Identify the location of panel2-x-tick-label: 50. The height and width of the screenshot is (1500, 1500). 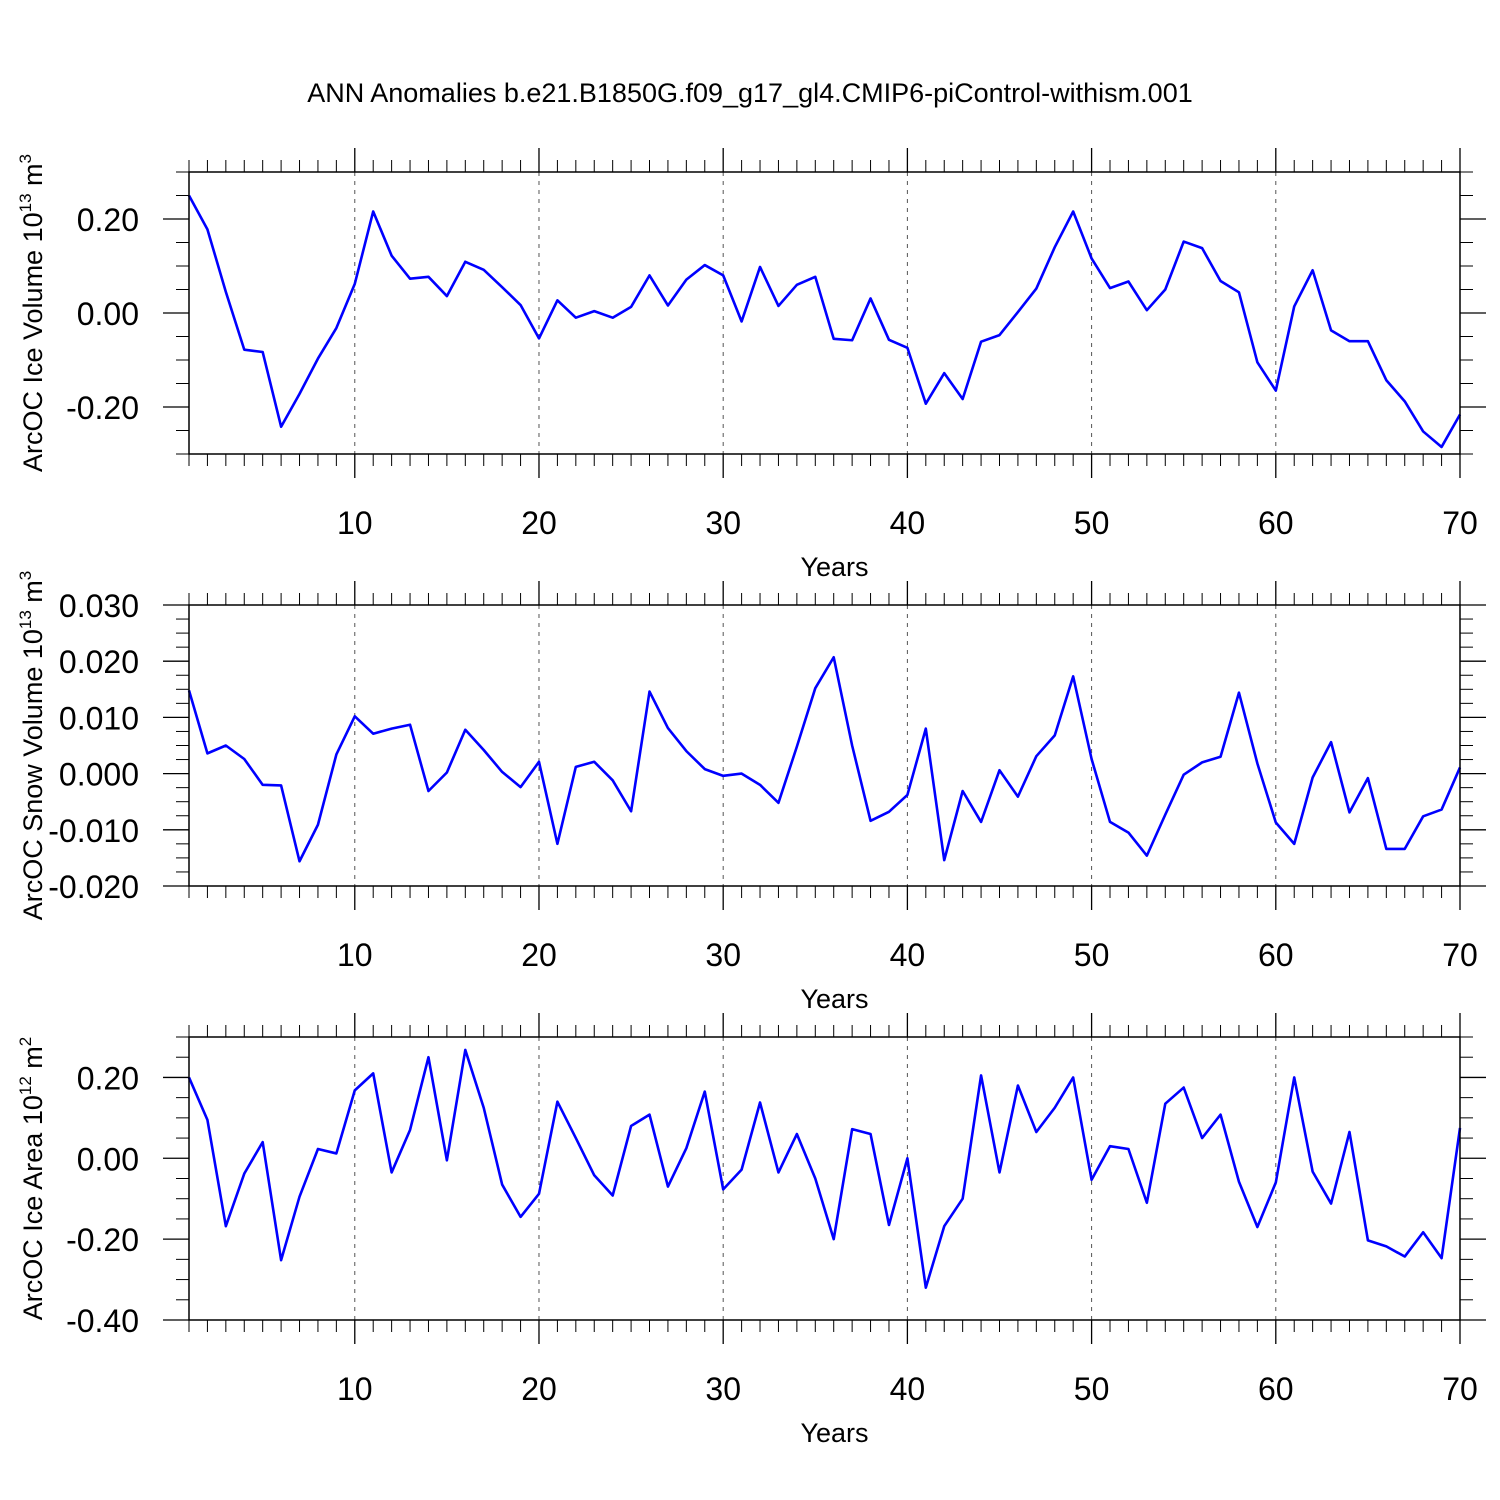
(1092, 955).